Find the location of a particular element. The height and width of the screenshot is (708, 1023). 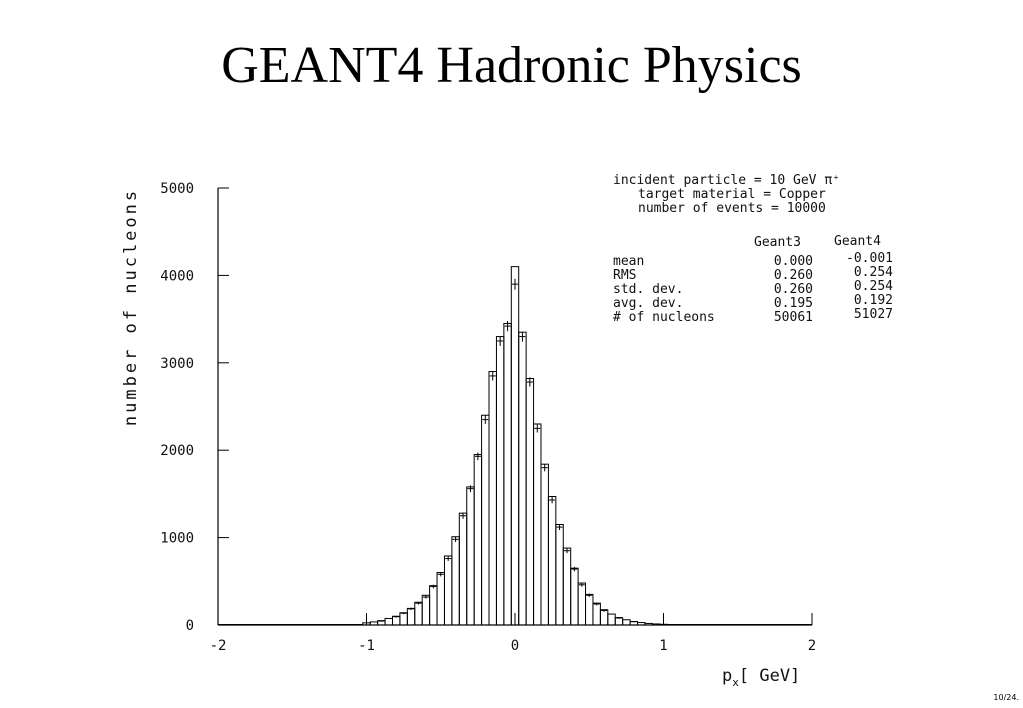

x-tick-label: 0 is located at coordinates (515, 646).